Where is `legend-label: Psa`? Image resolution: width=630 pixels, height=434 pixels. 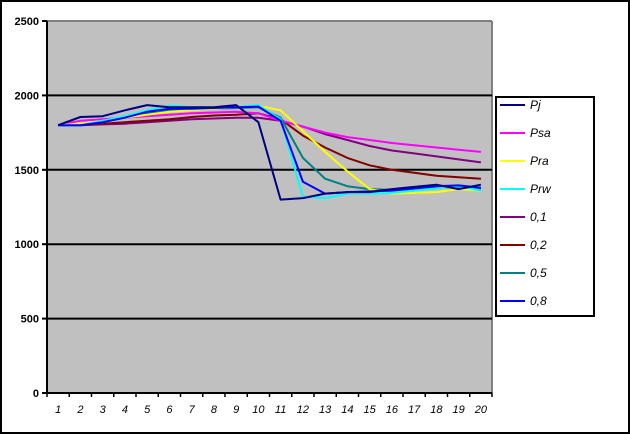
legend-label: Psa is located at coordinates (540, 133).